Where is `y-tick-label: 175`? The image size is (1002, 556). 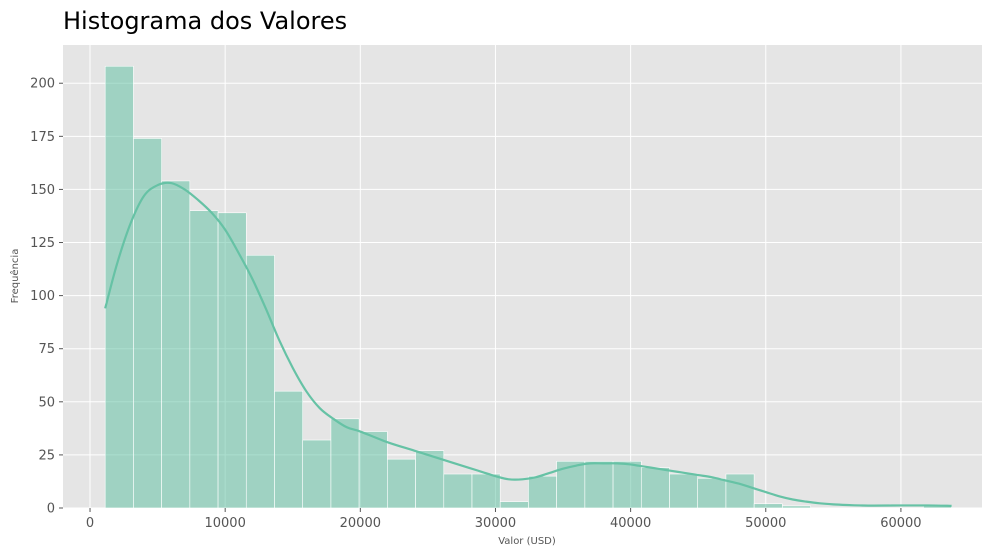 y-tick-label: 175 is located at coordinates (42, 137).